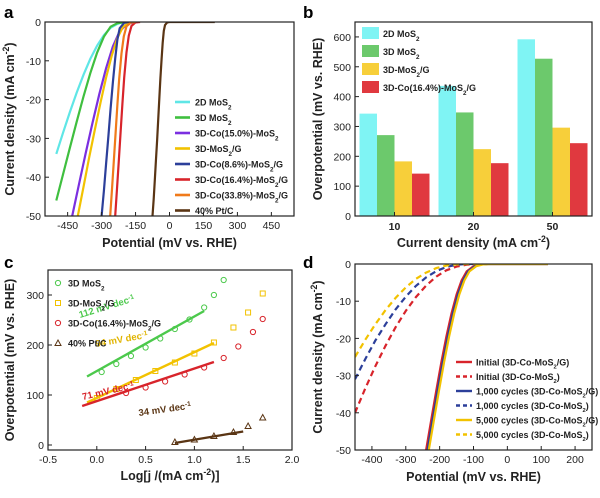 The width and height of the screenshot is (600, 498). Describe the element at coordinates (9, 12) in the screenshot. I see `panel-label-a: a` at that location.